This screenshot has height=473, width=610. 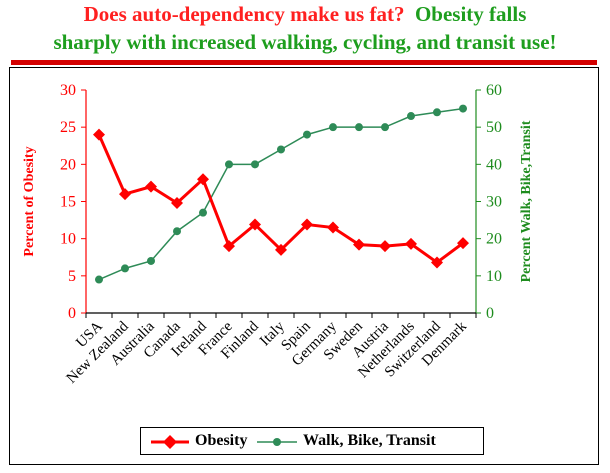 I want to click on legend-label-obesity: Obesity, so click(x=221, y=440).